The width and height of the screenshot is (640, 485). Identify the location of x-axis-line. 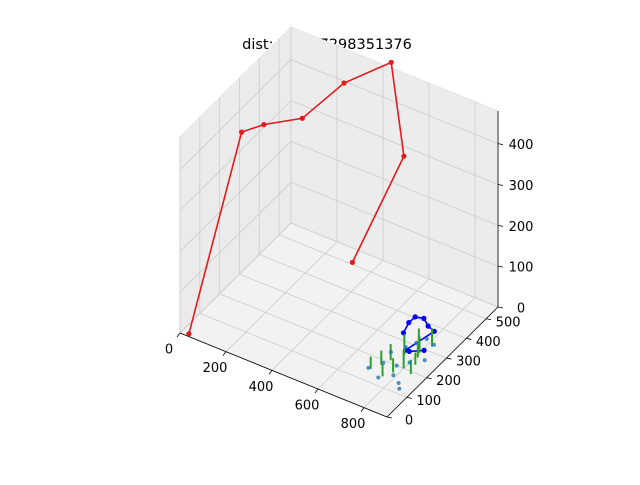
(283, 375).